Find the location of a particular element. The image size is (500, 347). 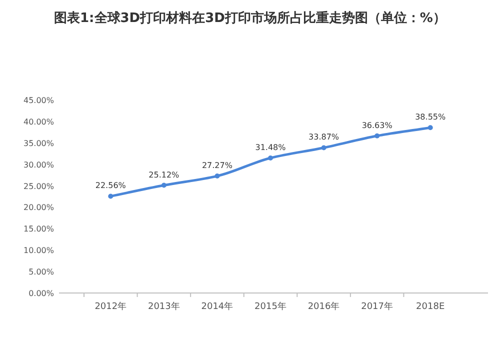

data-label: 27.27% is located at coordinates (217, 165).